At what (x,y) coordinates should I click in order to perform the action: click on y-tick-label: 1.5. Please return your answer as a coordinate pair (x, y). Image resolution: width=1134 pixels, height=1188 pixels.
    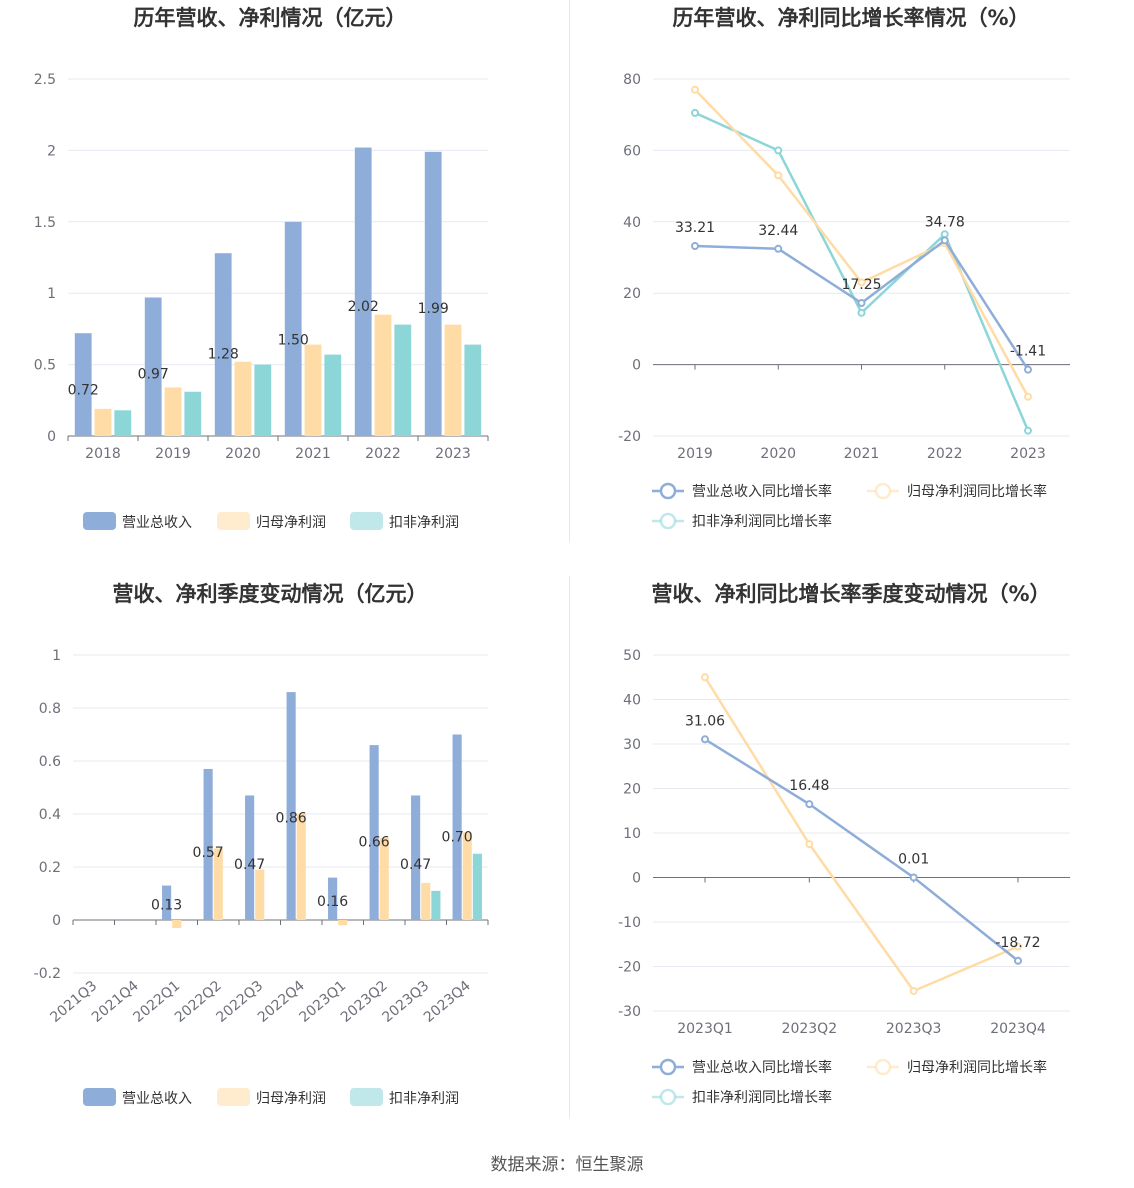
    Looking at the image, I should click on (45, 223).